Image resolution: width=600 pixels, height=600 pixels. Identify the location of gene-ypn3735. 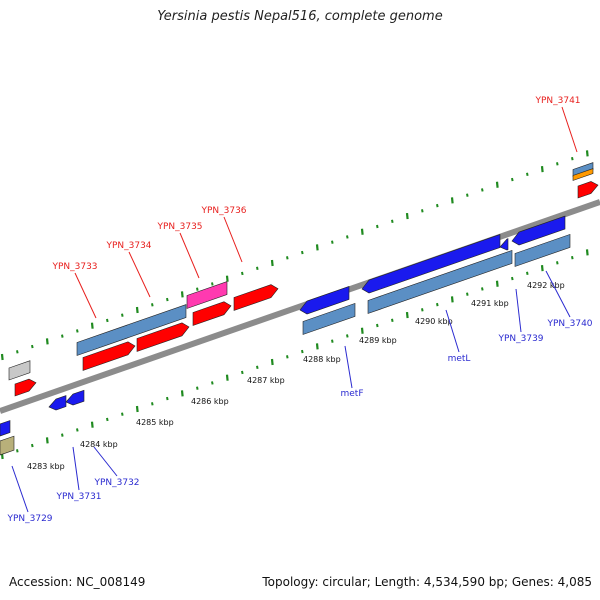
(207, 295).